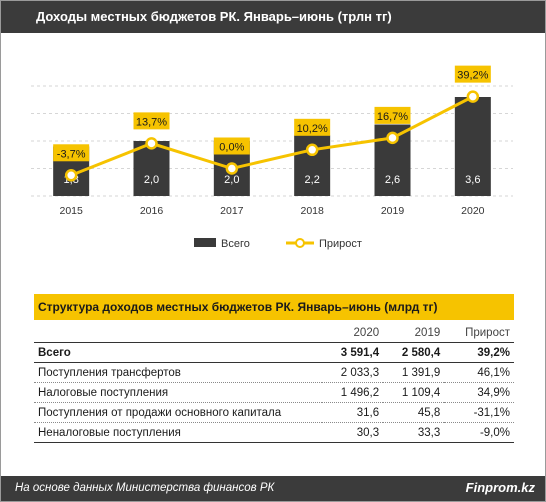 The width and height of the screenshot is (546, 502). What do you see at coordinates (340, 244) in the screenshot?
I see `legend-line-label: Прирост` at bounding box center [340, 244].